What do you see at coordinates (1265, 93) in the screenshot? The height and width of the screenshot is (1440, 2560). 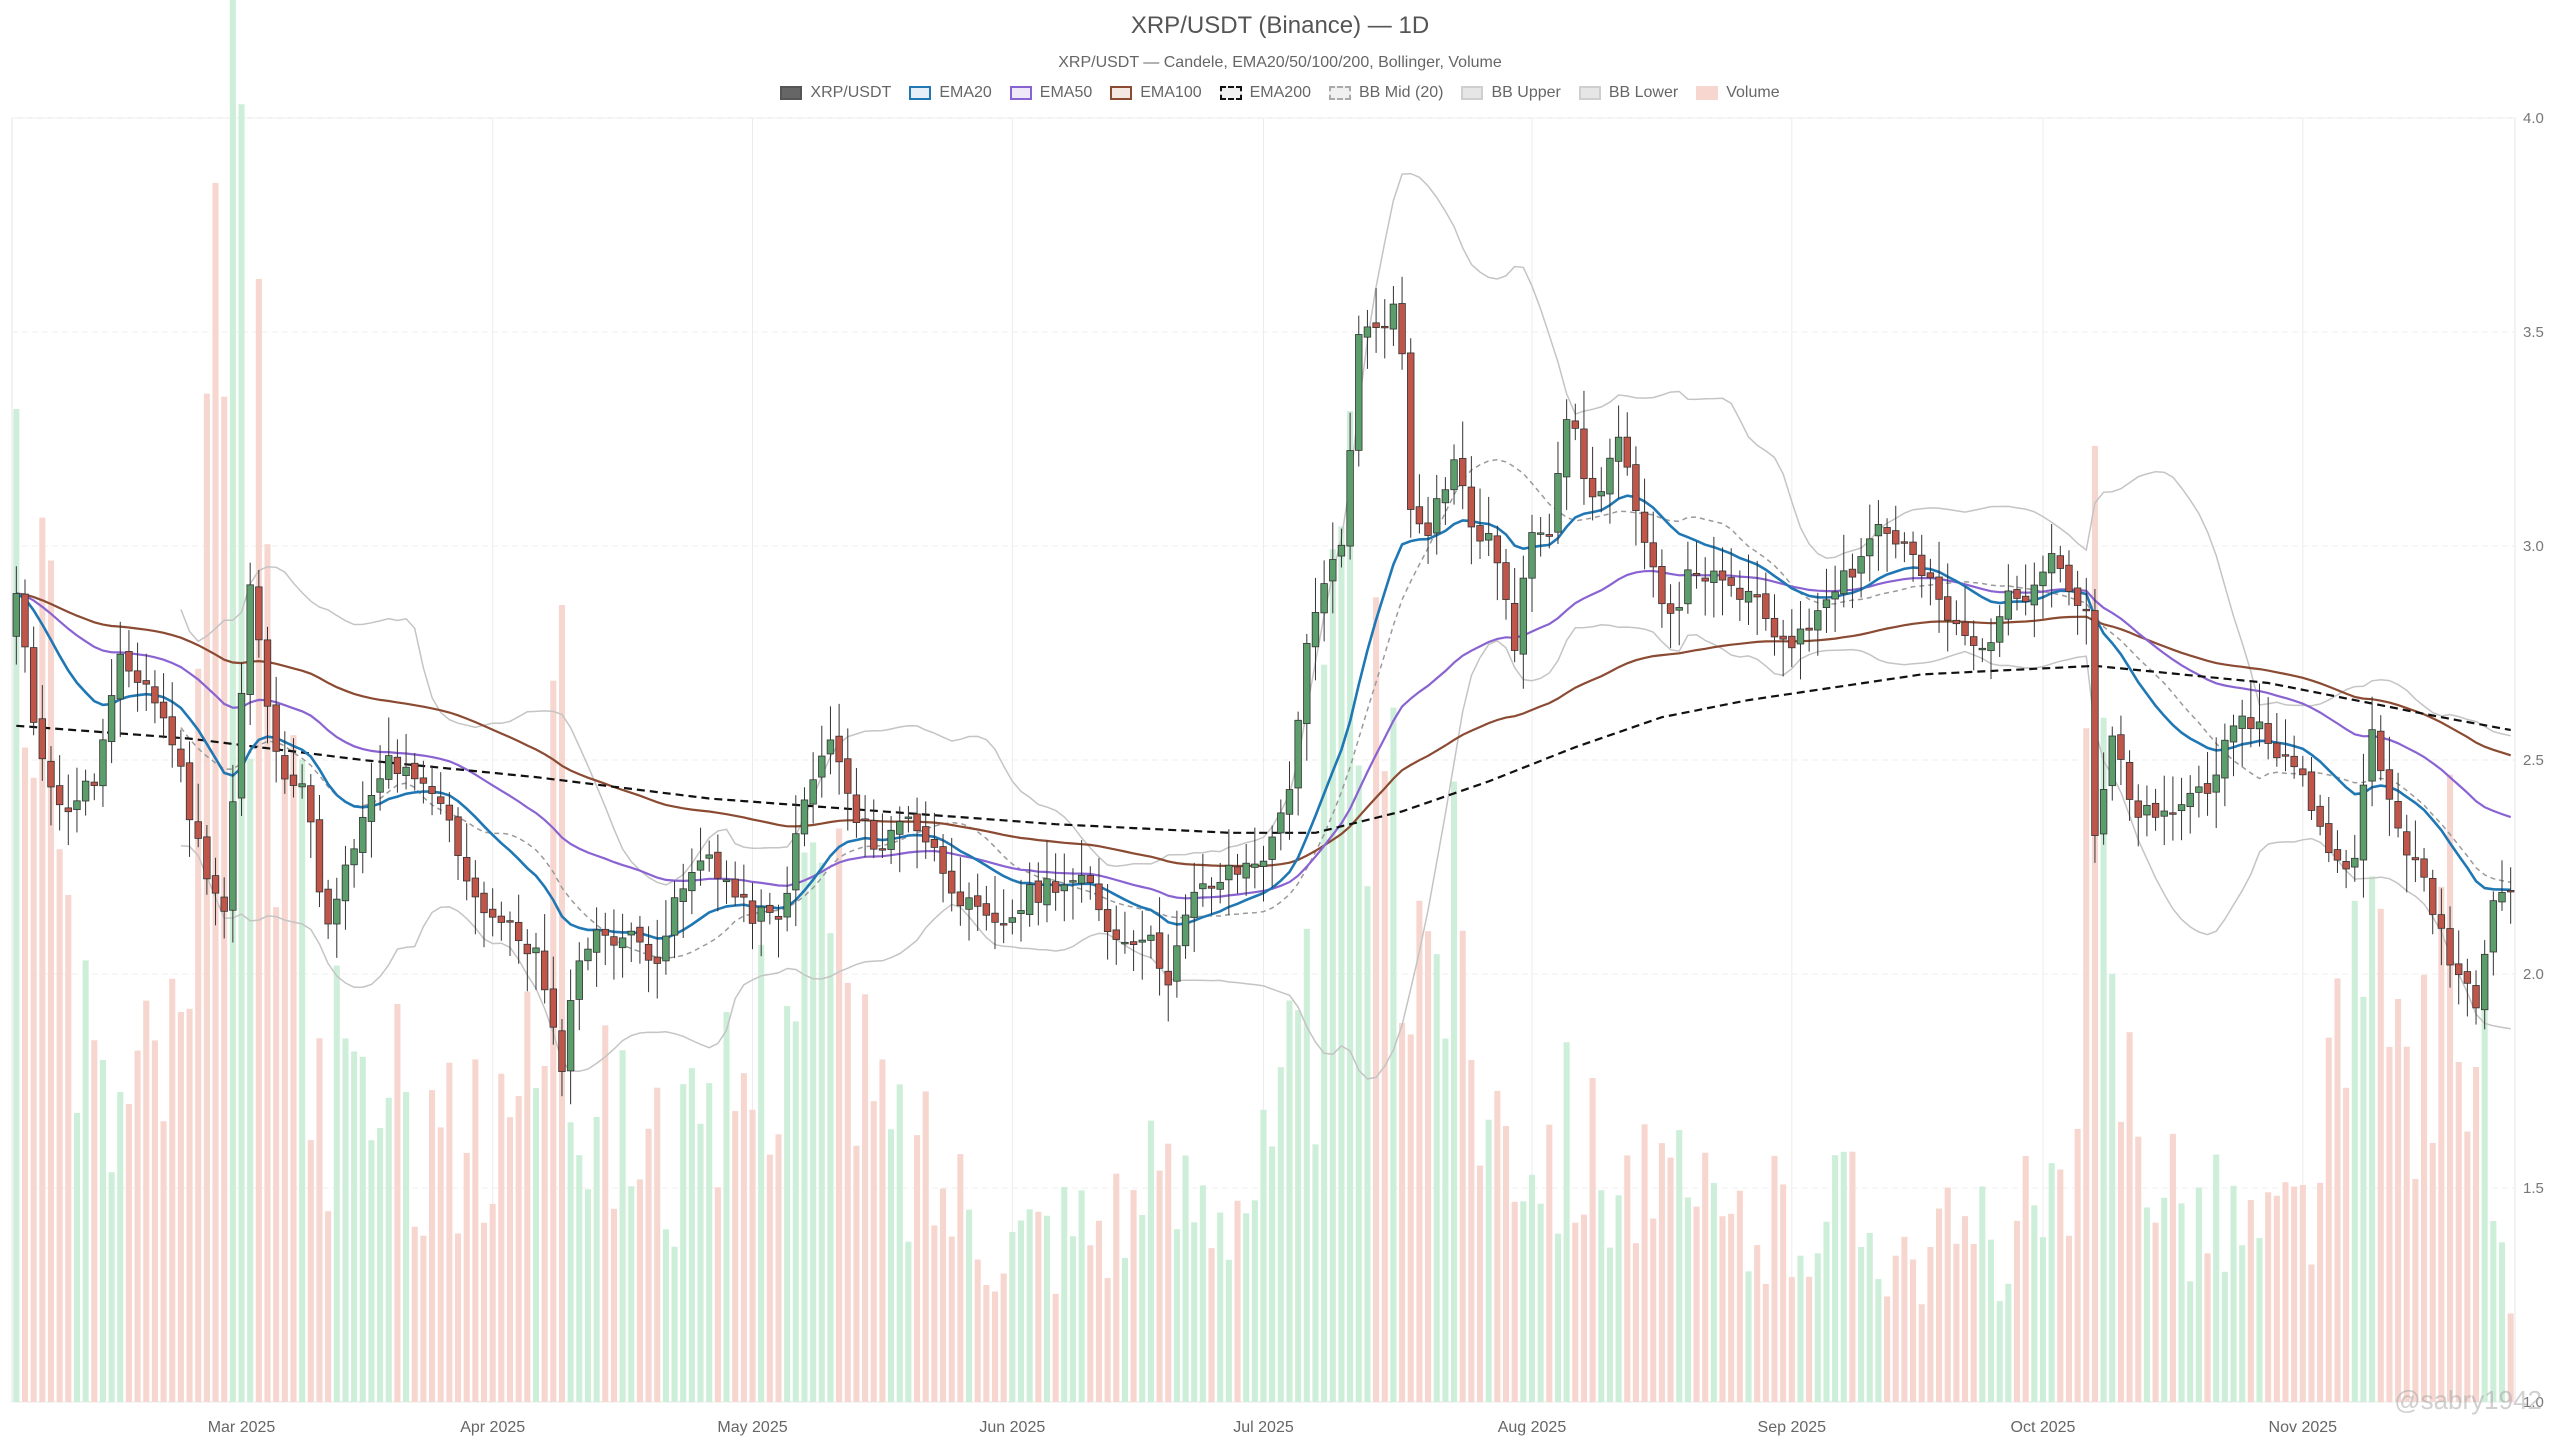 I see `legend-item-ema200: EMA200` at bounding box center [1265, 93].